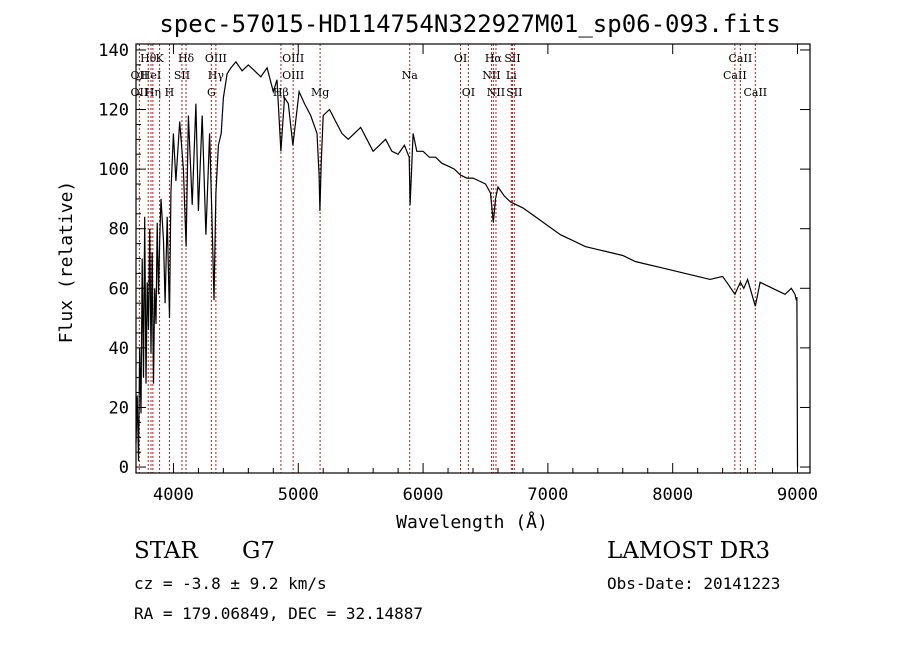  I want to click on observation-date: Obs-Date: 20141223, so click(694, 583).